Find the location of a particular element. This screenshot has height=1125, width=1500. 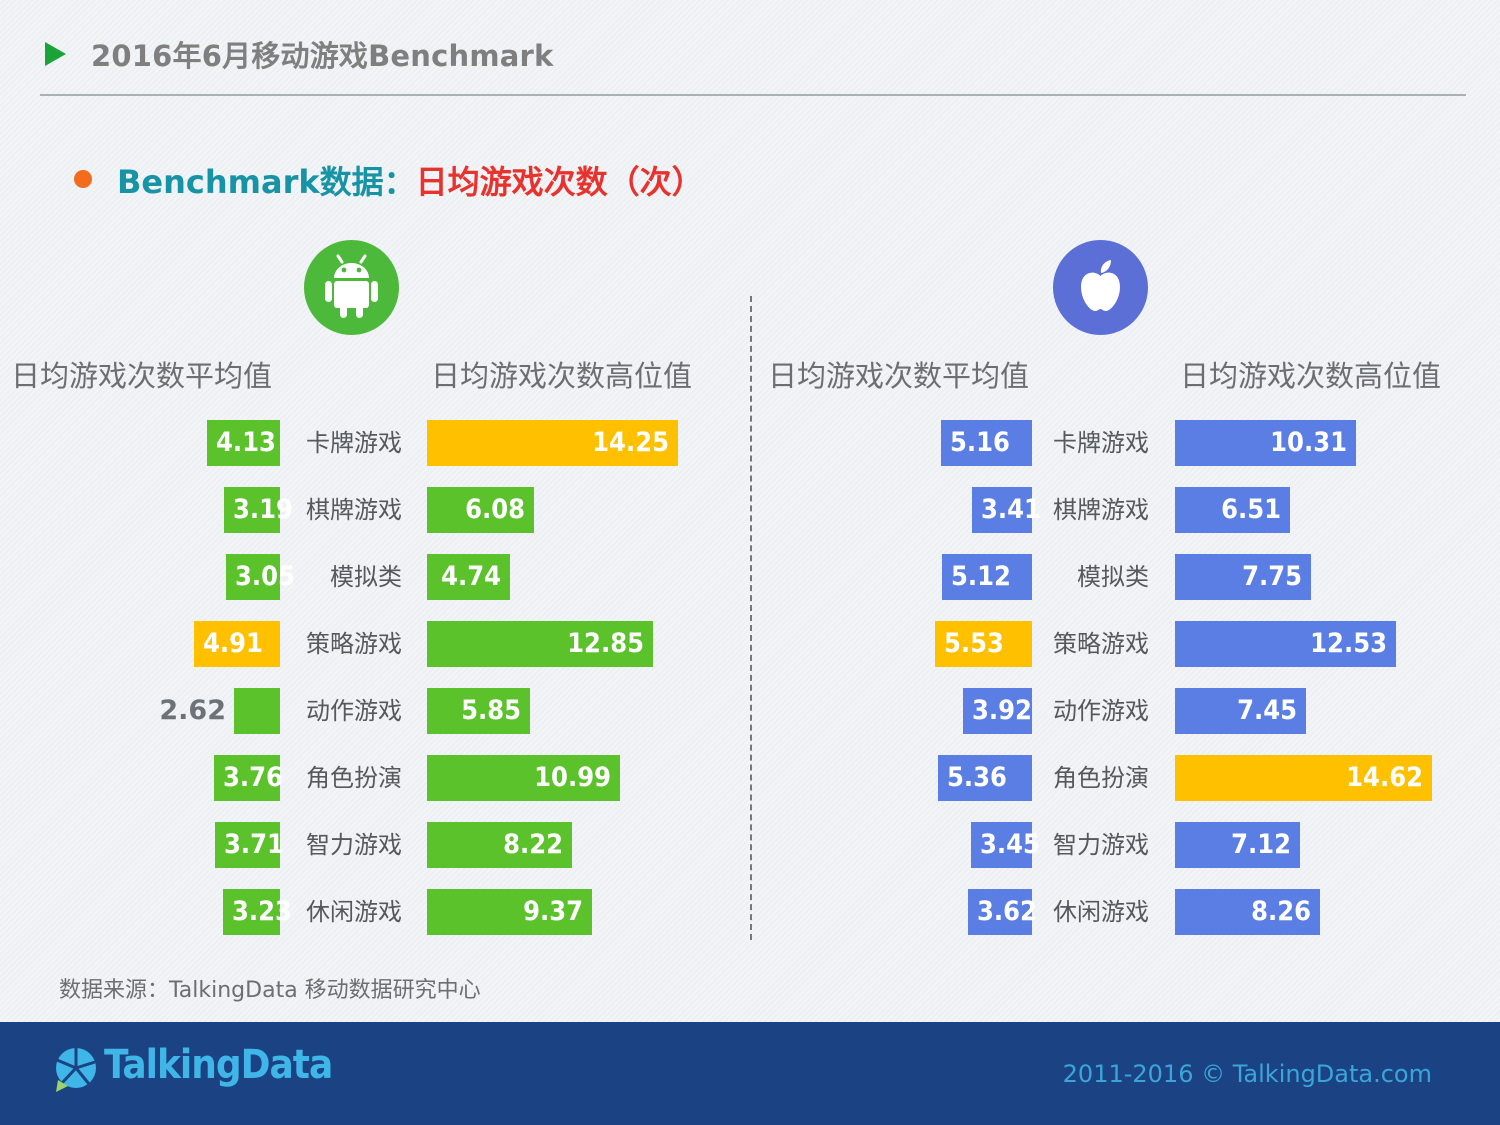

ios-avg-bar: 3.92 is located at coordinates (997, 711).